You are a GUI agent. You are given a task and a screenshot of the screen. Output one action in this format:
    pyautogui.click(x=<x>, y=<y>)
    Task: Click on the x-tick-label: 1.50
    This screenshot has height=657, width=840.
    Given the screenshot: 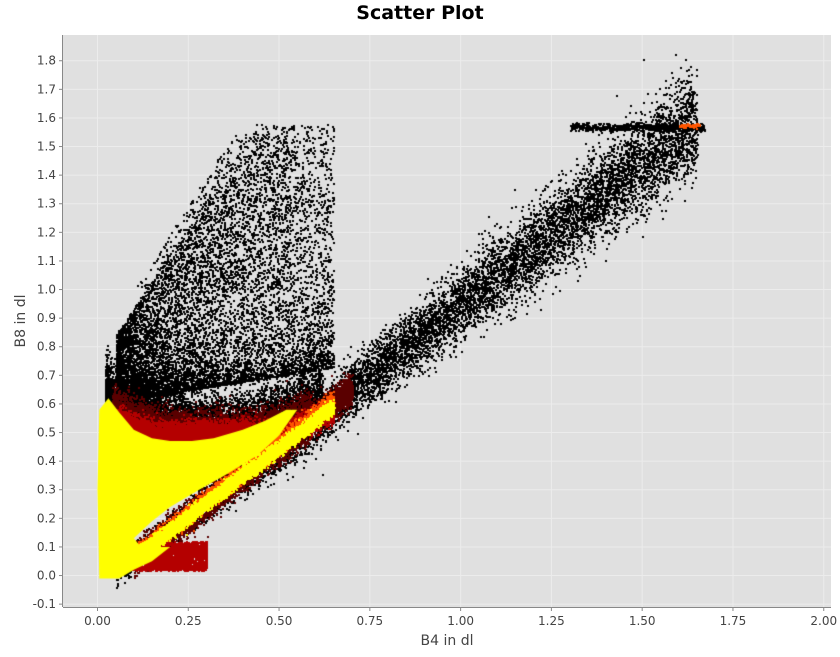 What is the action you would take?
    pyautogui.click(x=642, y=621)
    